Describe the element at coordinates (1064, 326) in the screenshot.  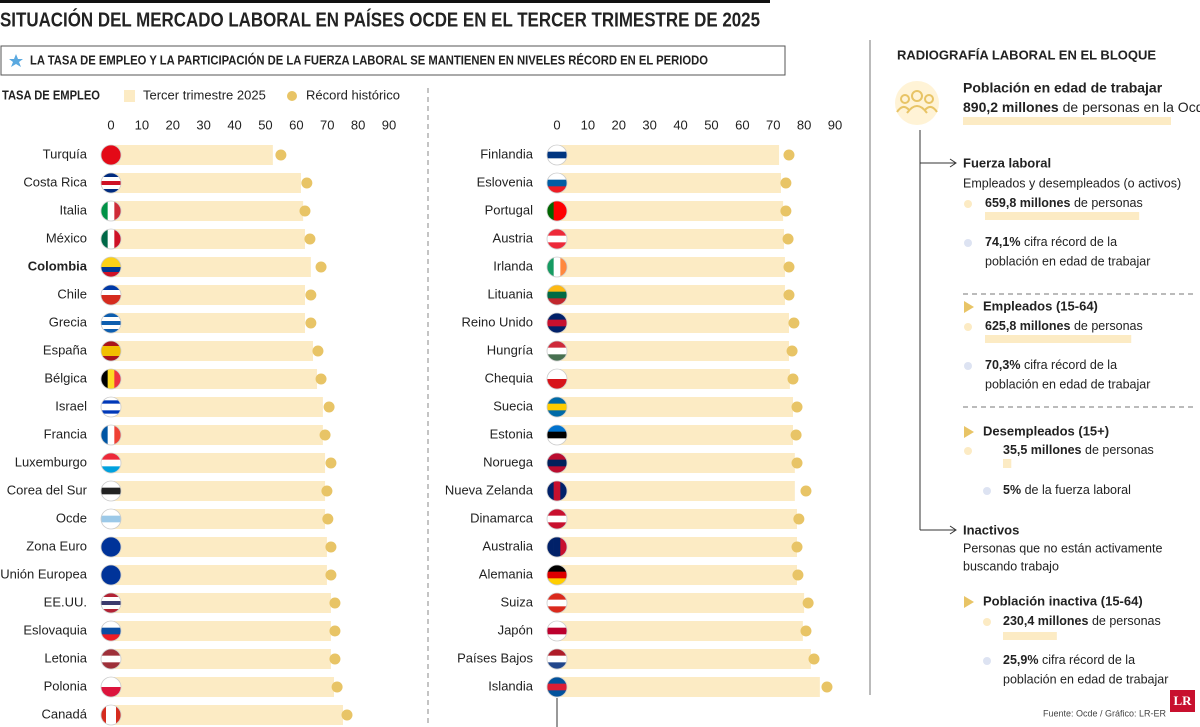
I see `panel-text: 625,8 millones de personas` at that location.